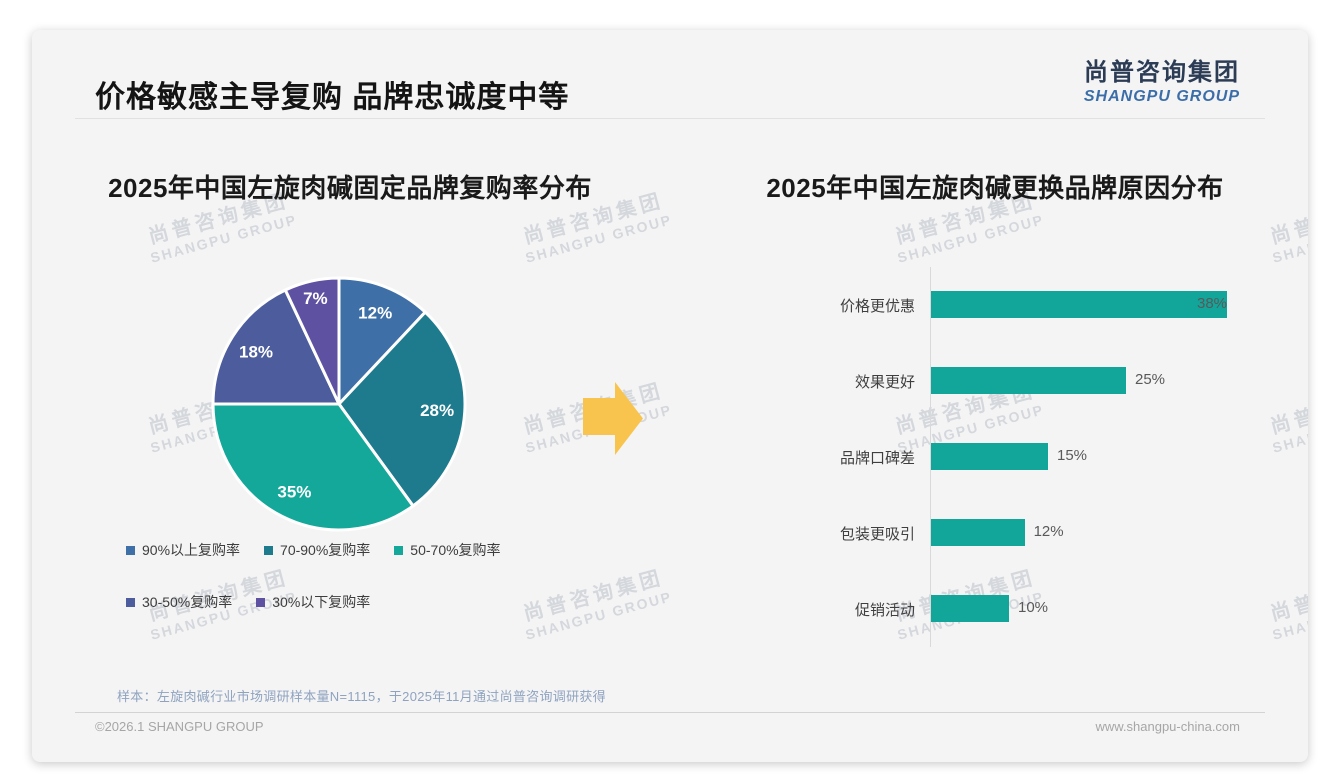 The width and height of the screenshot is (1340, 780). What do you see at coordinates (1167, 726) in the screenshot?
I see `footer-website: www.shangpu-china.com` at bounding box center [1167, 726].